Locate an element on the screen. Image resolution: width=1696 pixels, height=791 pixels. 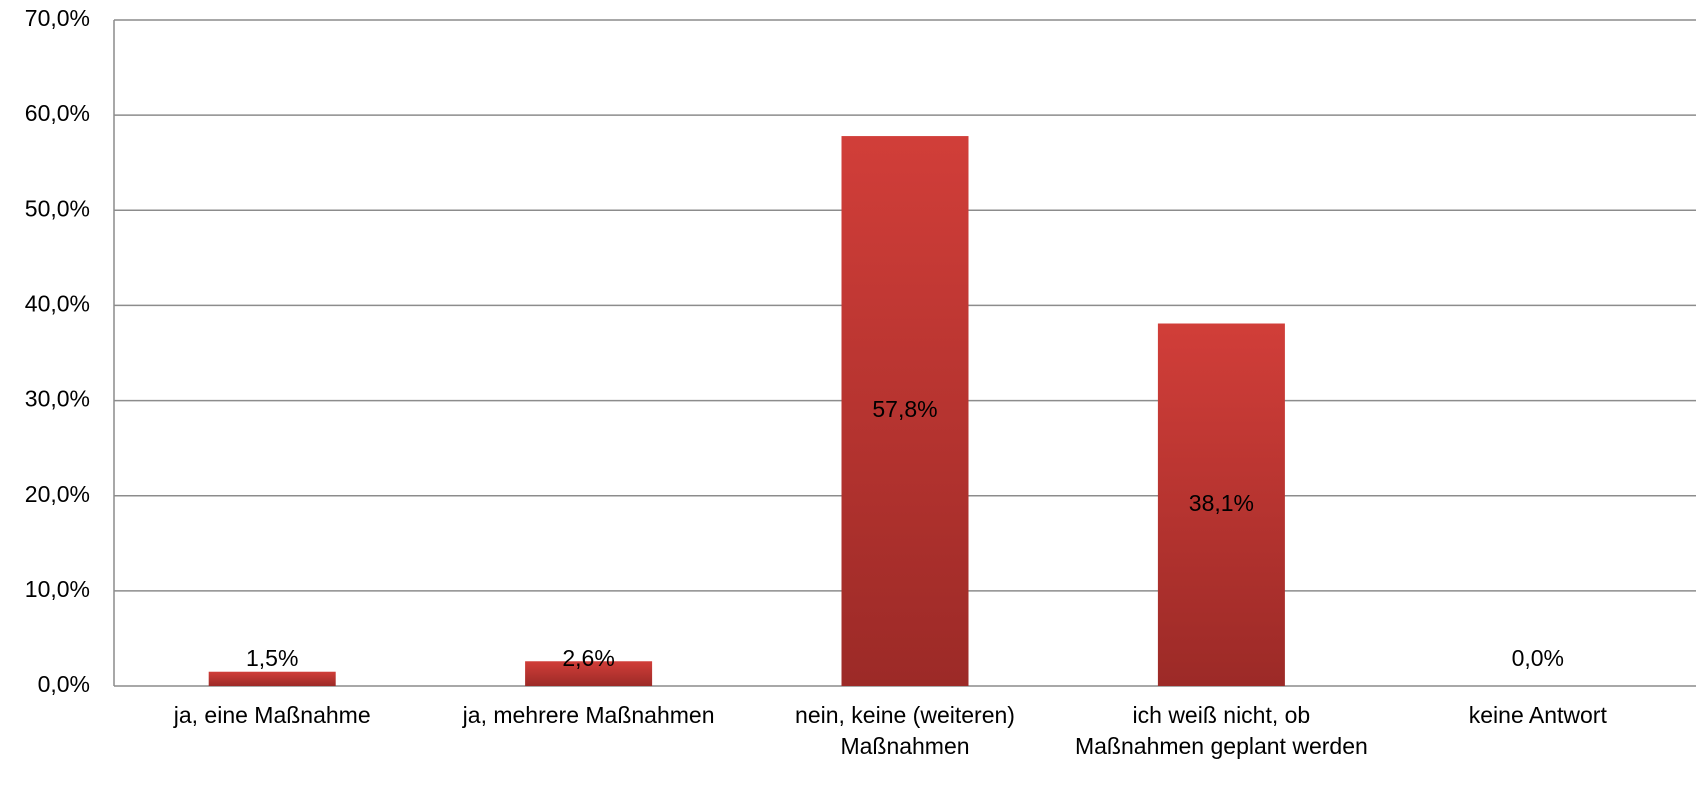
data-label: 57,8% is located at coordinates (904, 409).